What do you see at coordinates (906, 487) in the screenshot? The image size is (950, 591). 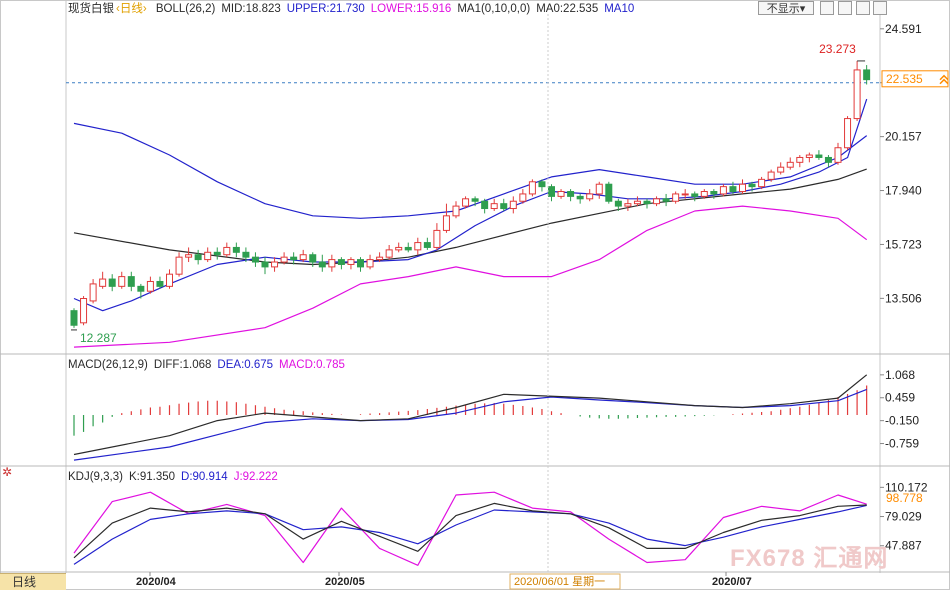 I see `kdj-axis-tick-label: 110.172` at bounding box center [906, 487].